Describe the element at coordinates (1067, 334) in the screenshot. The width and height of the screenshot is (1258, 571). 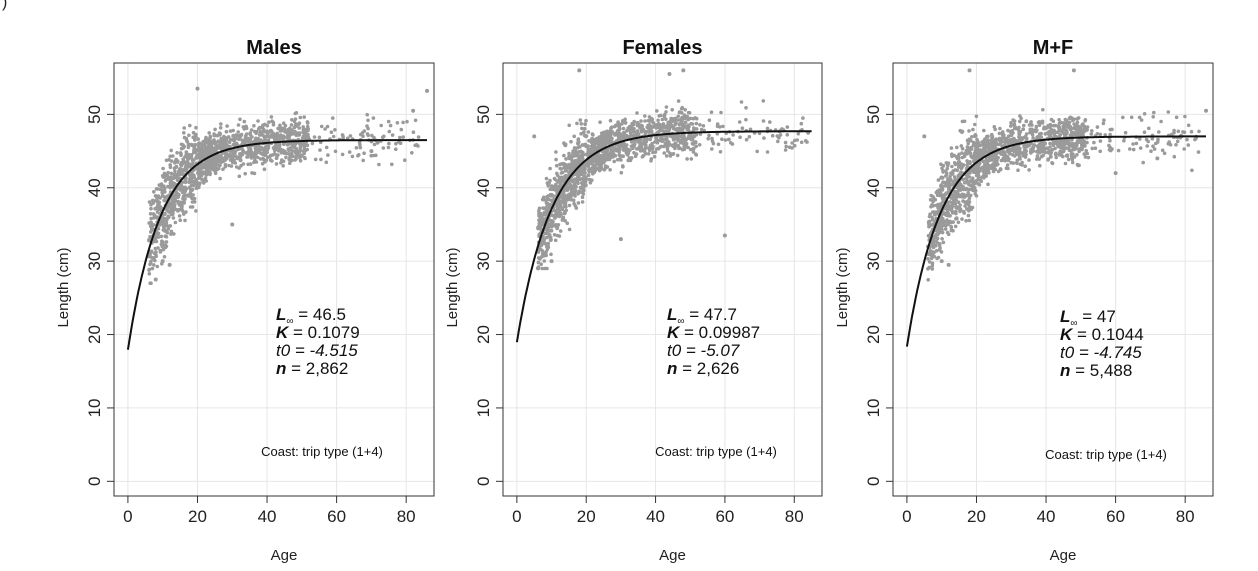
I see `k-symbol: K` at that location.